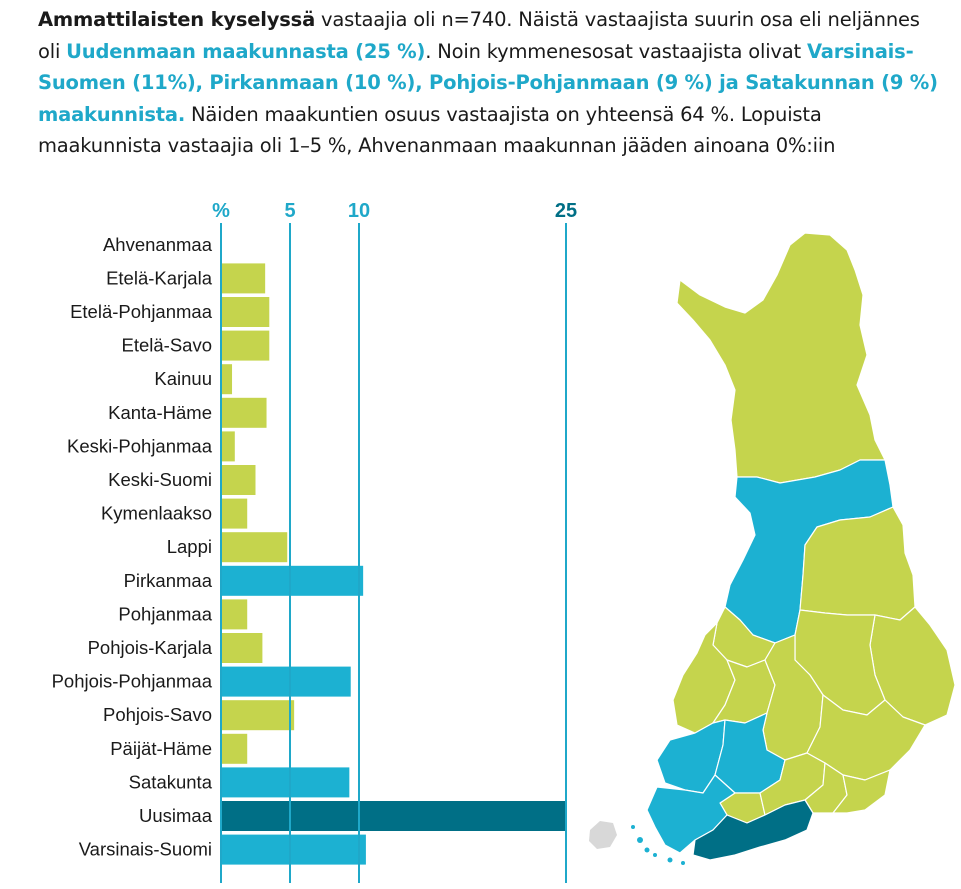 Image resolution: width=961 pixels, height=889 pixels. Describe the element at coordinates (156, 513) in the screenshot. I see `category-label: Kymenlaakso` at that location.